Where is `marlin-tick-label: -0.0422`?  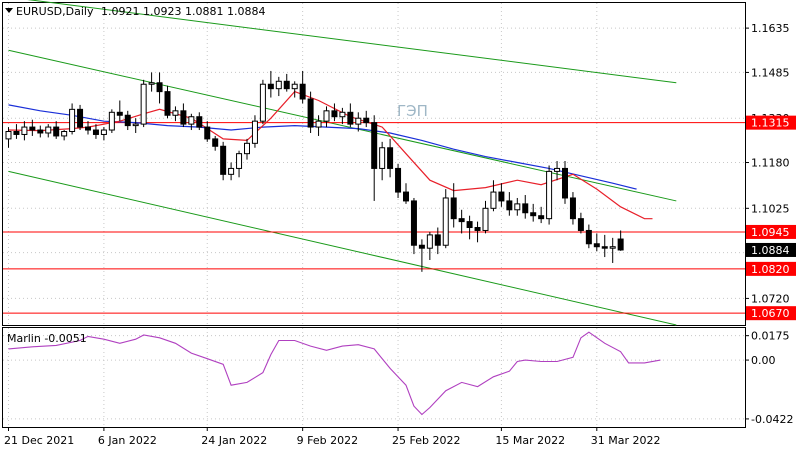
marlin-tick-label: -0.0422 is located at coordinates (772, 419).